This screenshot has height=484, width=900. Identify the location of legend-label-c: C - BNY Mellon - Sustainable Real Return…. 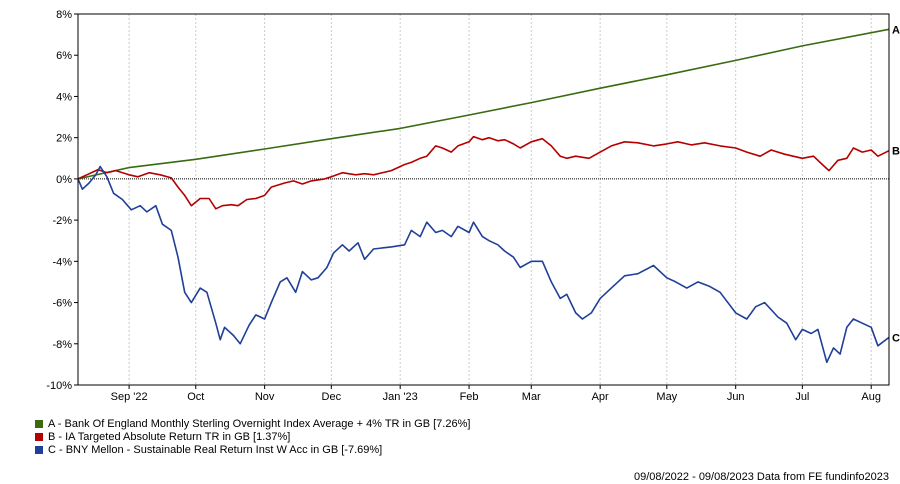
(215, 449).